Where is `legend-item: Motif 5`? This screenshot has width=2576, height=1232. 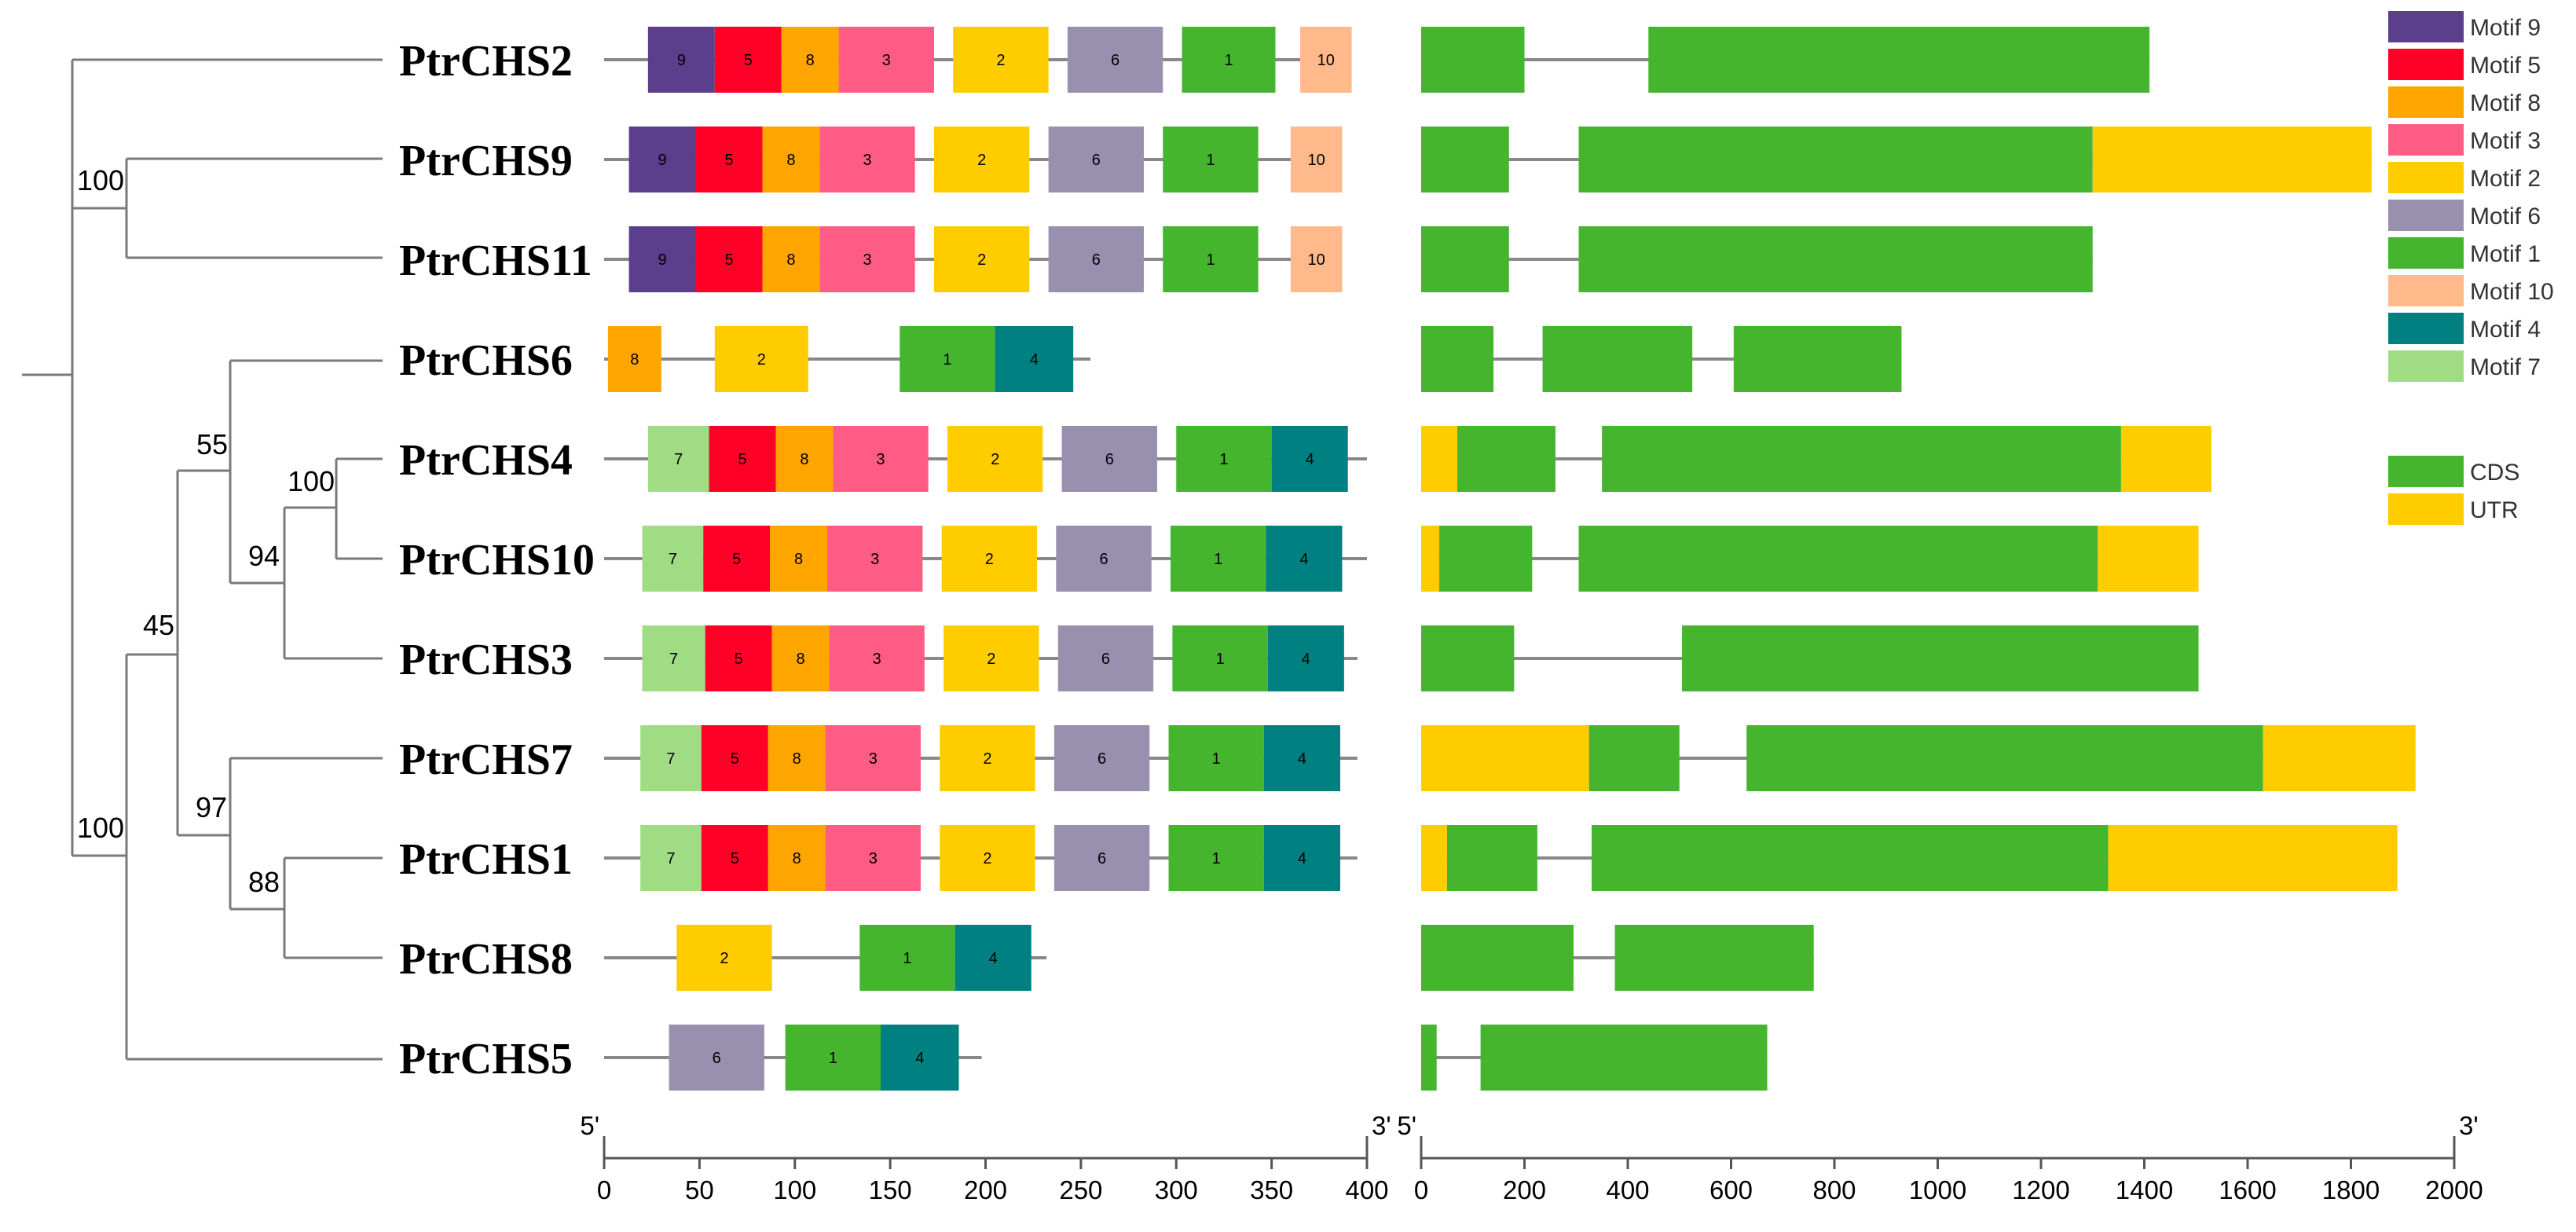
legend-item: Motif 5 is located at coordinates (2464, 64).